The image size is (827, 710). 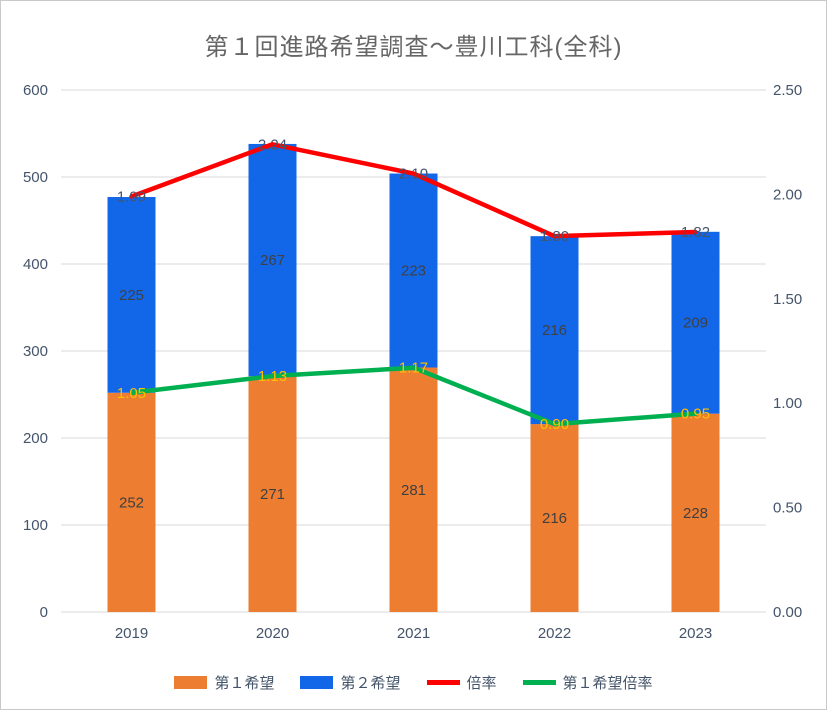 I want to click on left-axis-tick-label: 200, so click(x=35, y=438).